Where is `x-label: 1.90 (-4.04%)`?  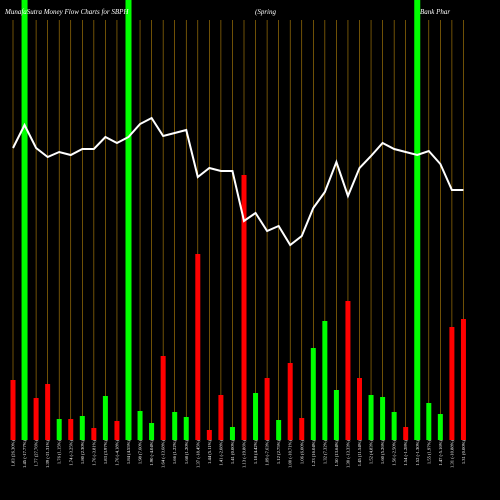
x-label: 1.90 (-4.04%) is located at coordinates (151, 453).